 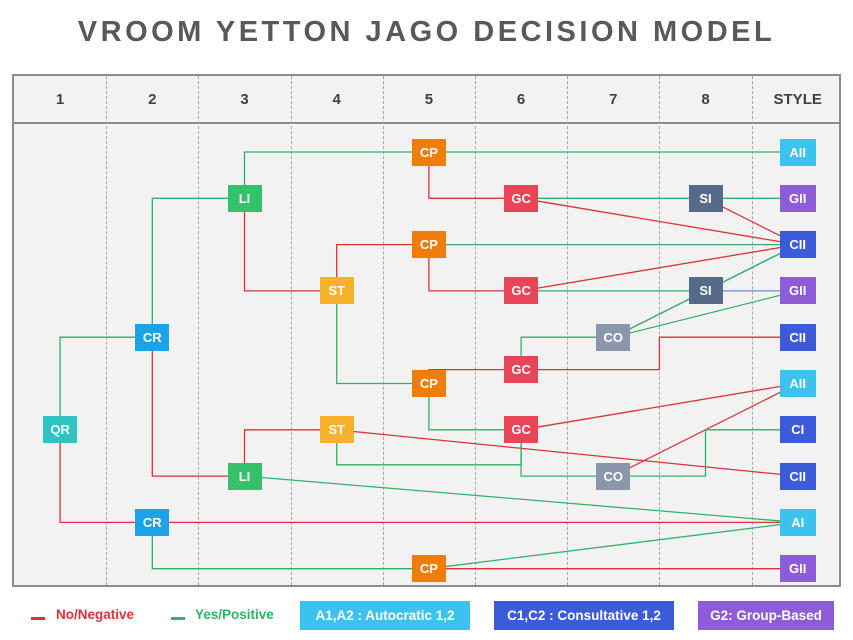 I want to click on column-header-5: 5, so click(x=429, y=99).